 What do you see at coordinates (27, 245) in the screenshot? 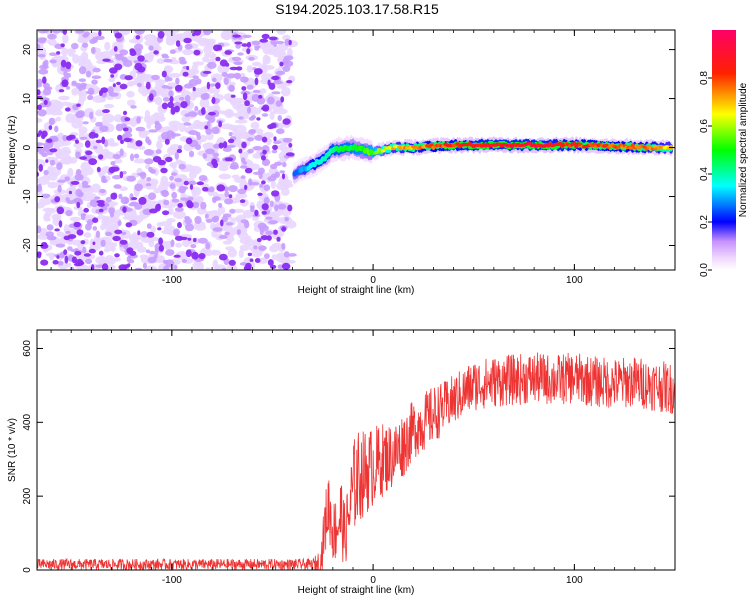
I see `y-tick-label: -20` at bounding box center [27, 245].